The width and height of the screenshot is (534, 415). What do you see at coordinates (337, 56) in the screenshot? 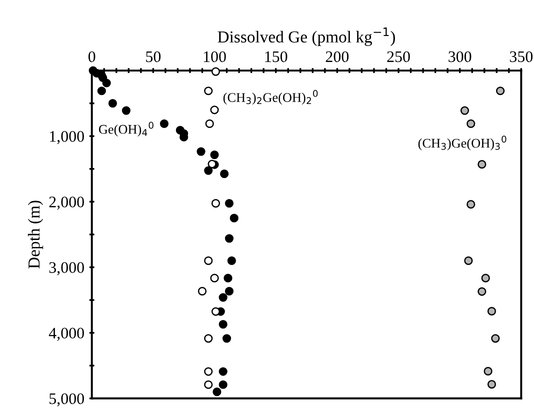
I see `x-tick-label: 200` at bounding box center [337, 56].